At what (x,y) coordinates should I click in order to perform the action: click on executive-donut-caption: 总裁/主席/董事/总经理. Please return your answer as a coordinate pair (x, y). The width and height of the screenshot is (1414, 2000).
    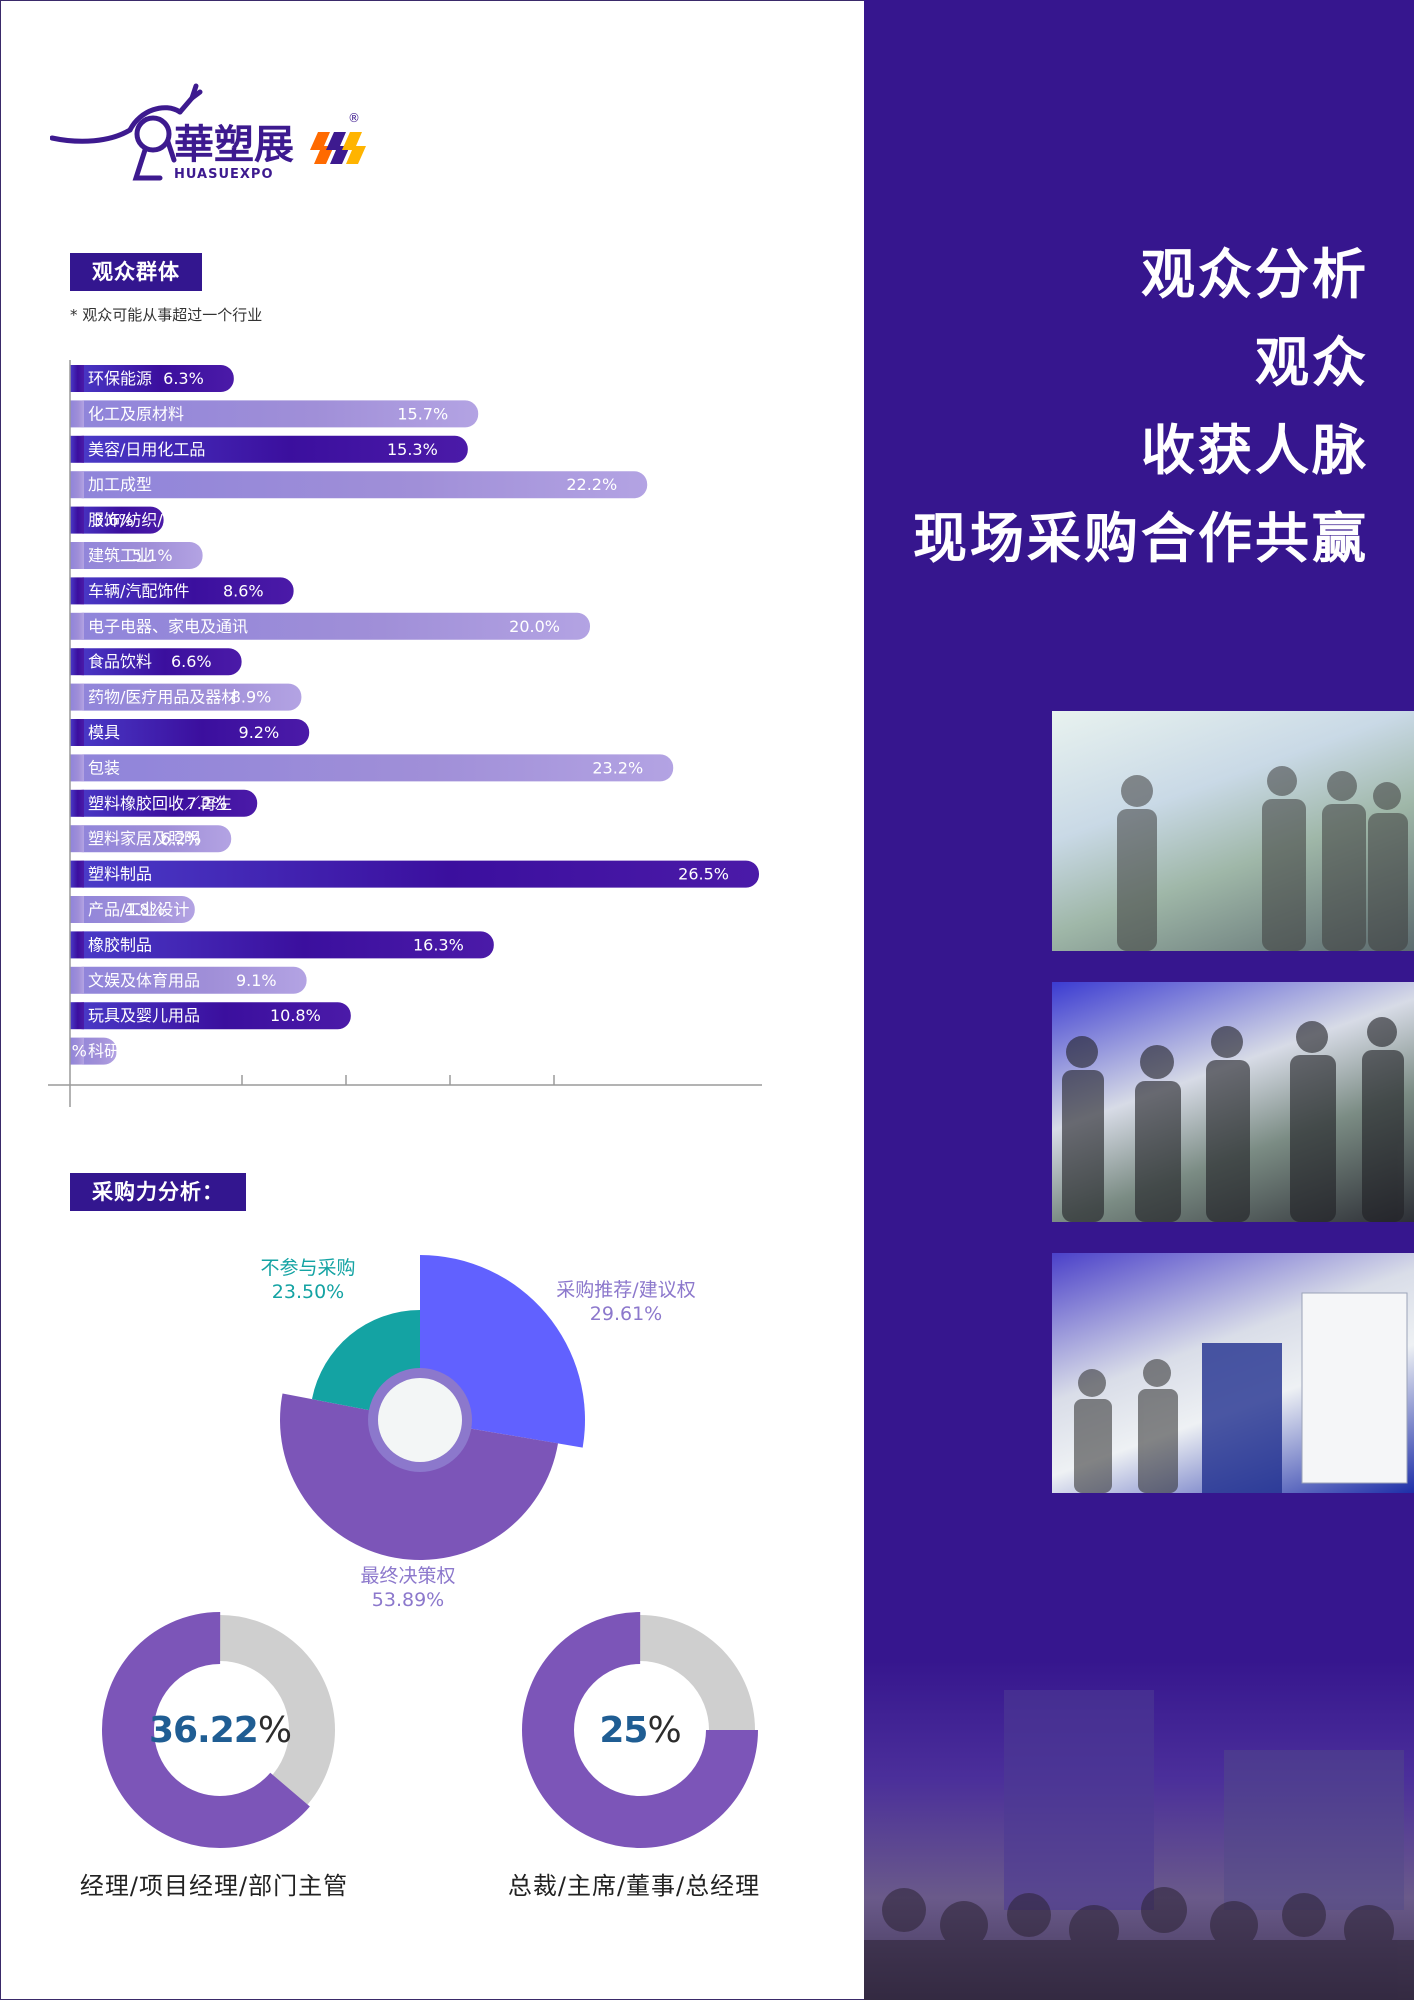
    Looking at the image, I should click on (634, 1886).